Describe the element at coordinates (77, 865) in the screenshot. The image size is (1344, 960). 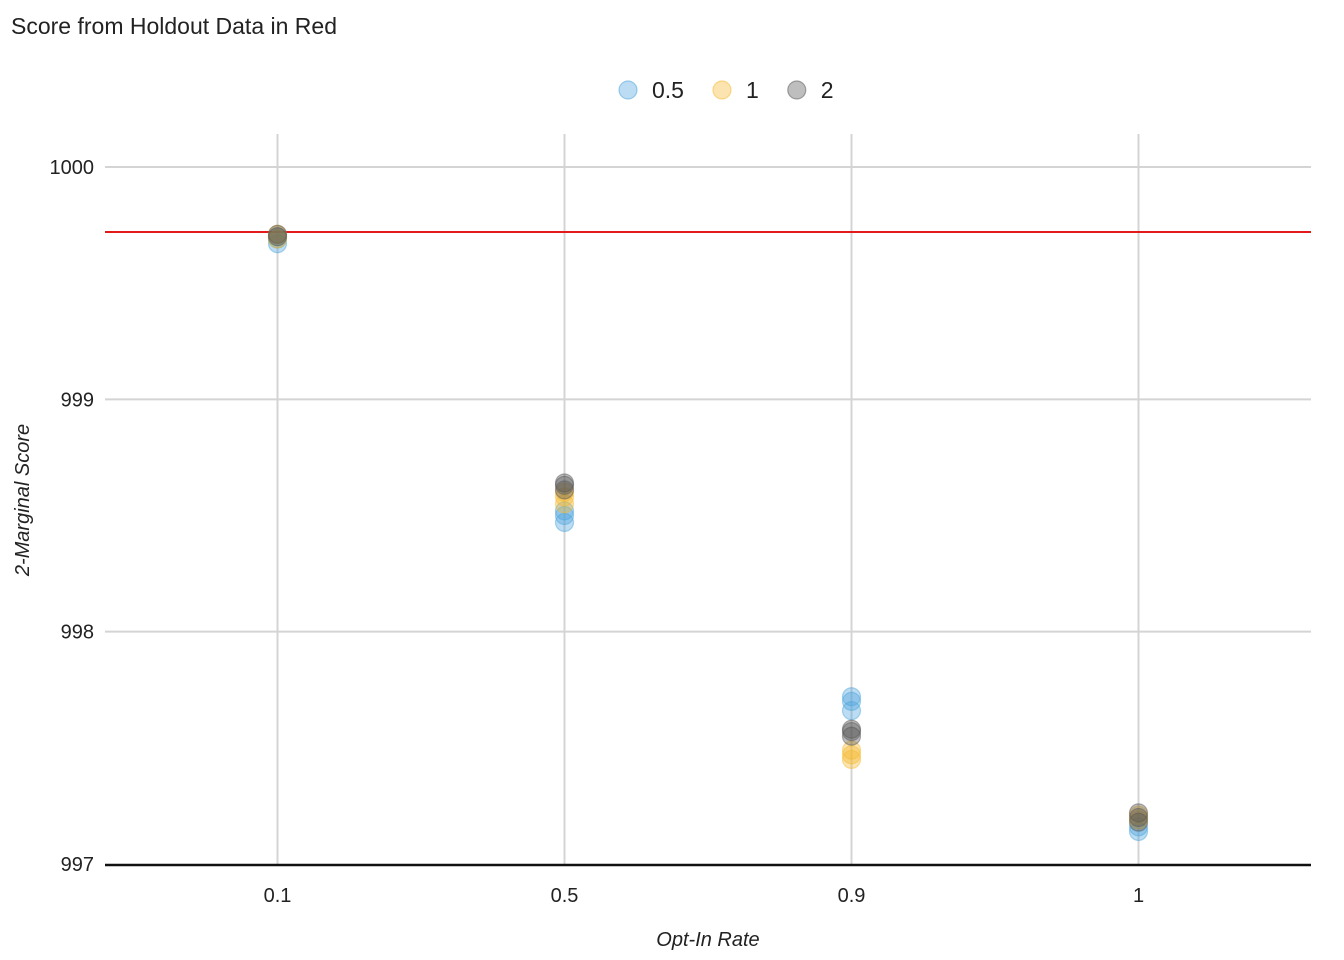
I see `y-tick-997: 997` at that location.